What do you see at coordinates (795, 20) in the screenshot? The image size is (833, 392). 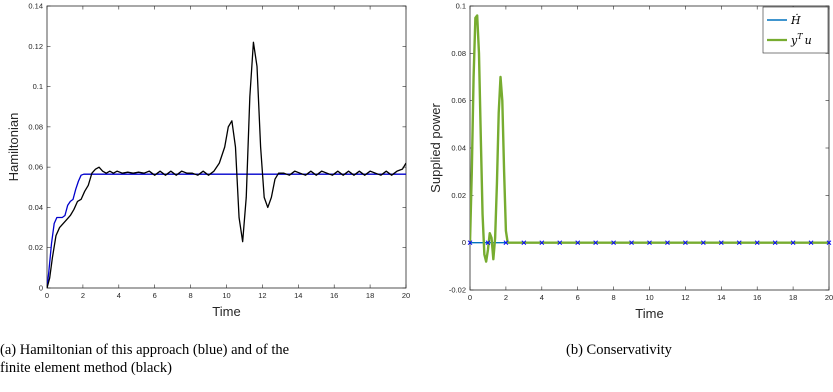 I see `legend-label: Ḣ` at bounding box center [795, 20].